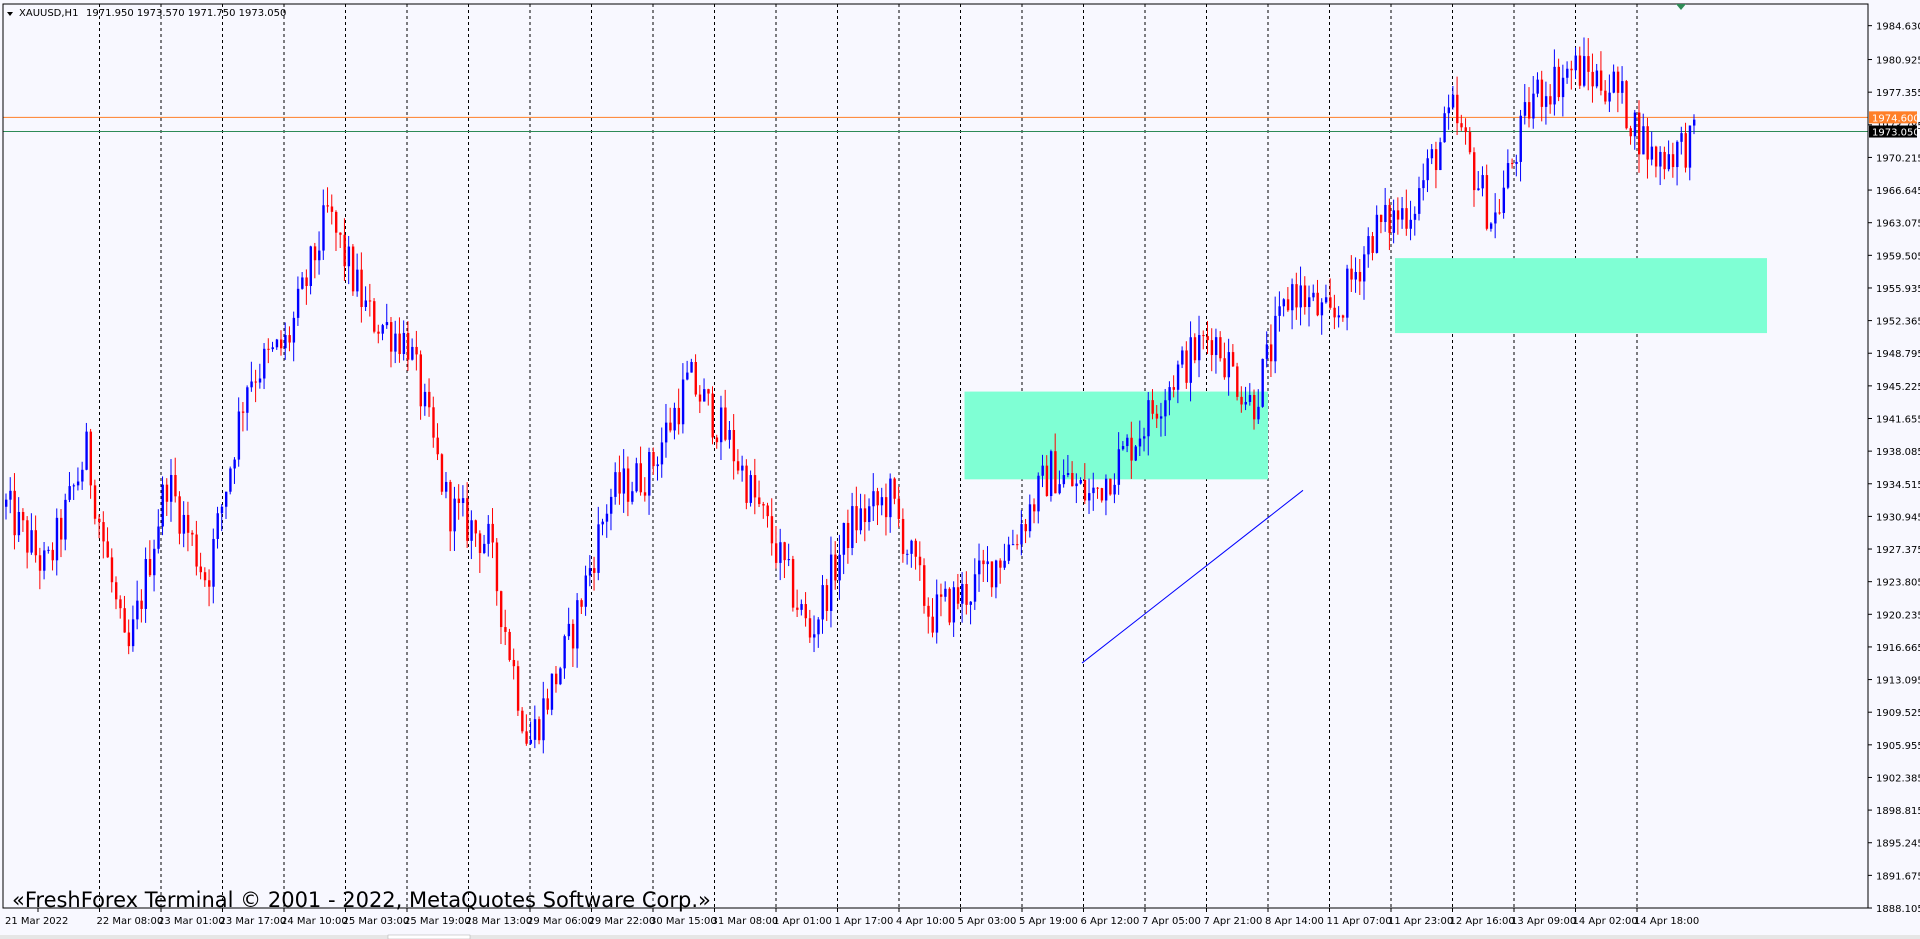 This screenshot has height=939, width=1920. What do you see at coordinates (560, 921) in the screenshot?
I see `time-label: 29 Mar 06:00` at bounding box center [560, 921].